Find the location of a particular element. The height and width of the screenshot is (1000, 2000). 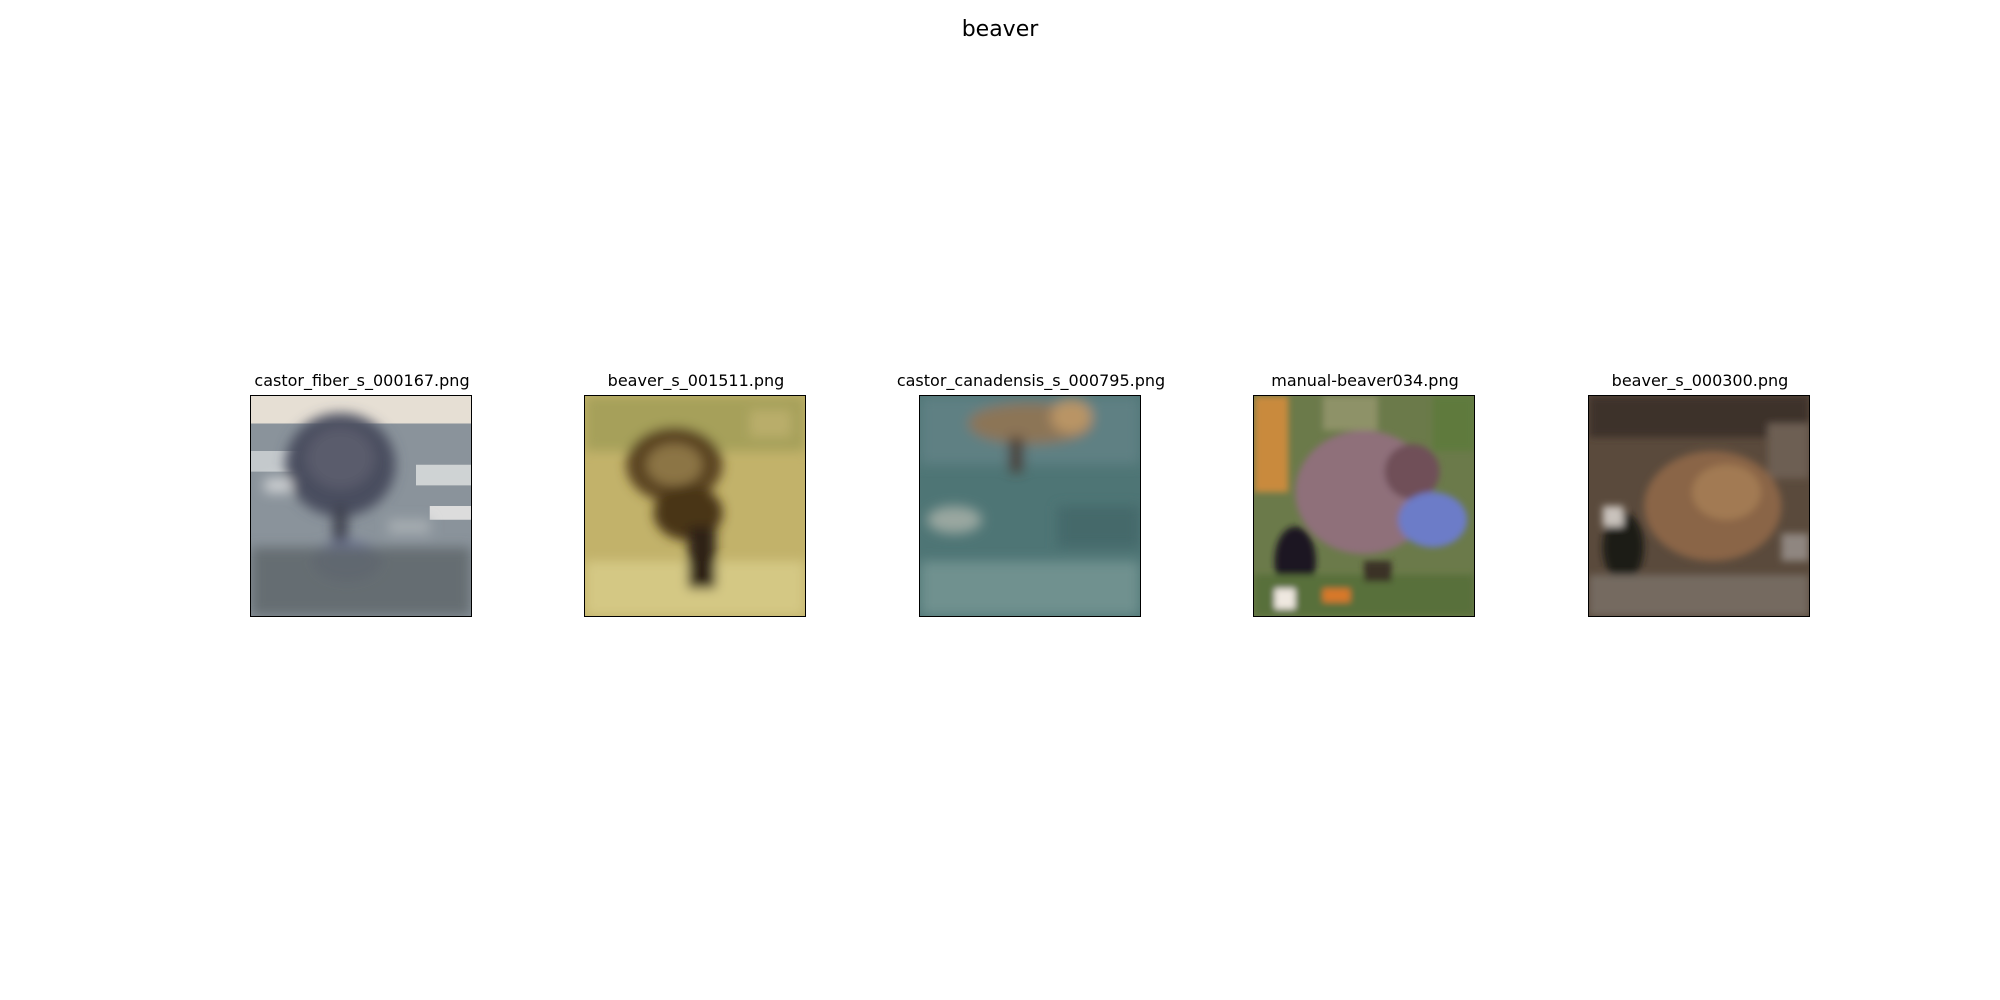

figure-title: beaver is located at coordinates (1000, 29).